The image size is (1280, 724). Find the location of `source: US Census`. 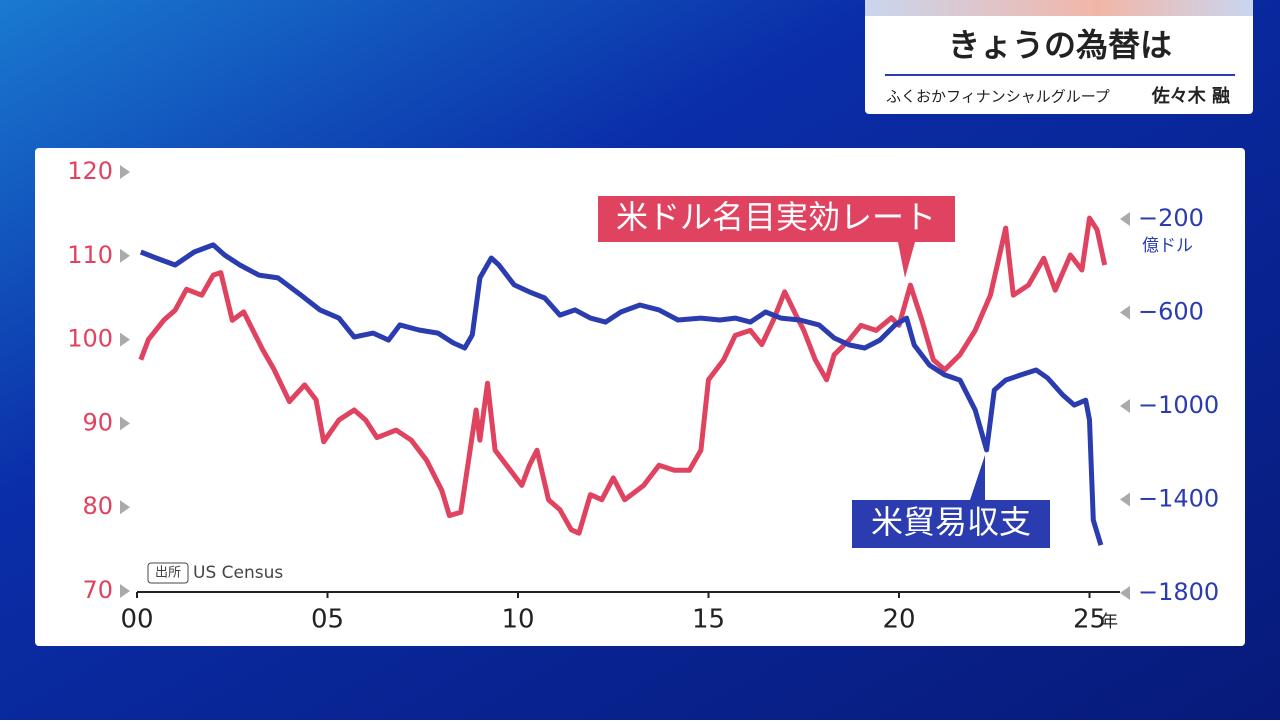

source: US Census is located at coordinates (238, 573).